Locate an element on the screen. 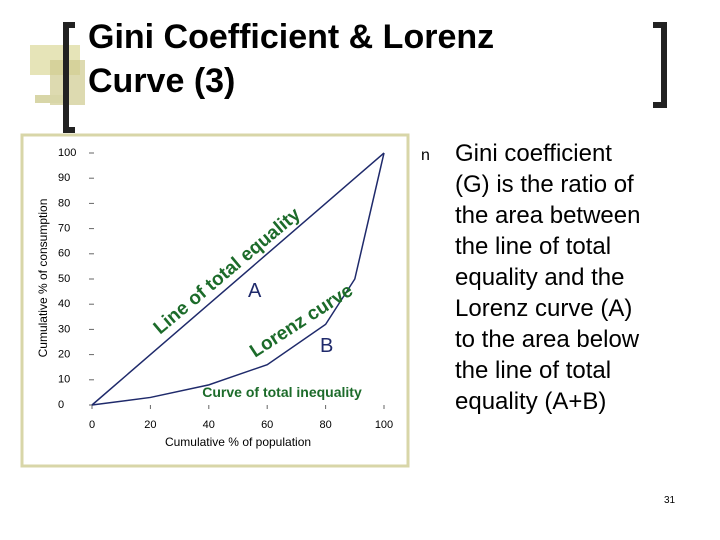 This screenshot has width=720, height=540. y-tick-label: 90 is located at coordinates (64, 178).